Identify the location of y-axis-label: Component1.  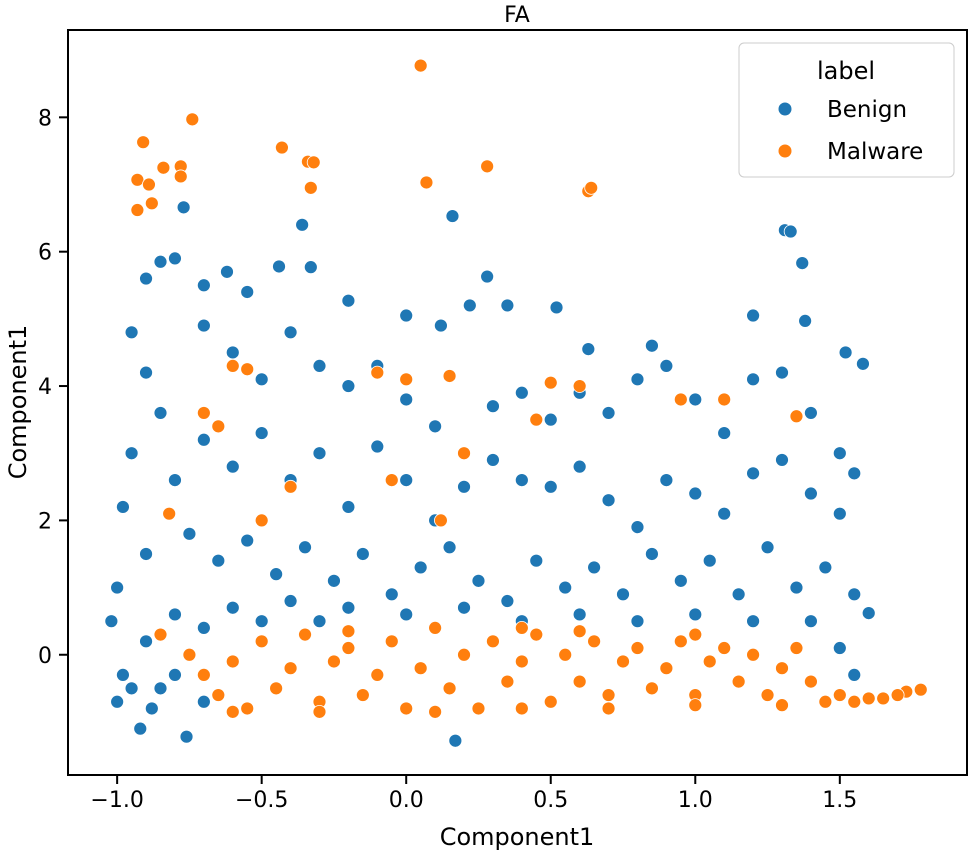
(18, 402).